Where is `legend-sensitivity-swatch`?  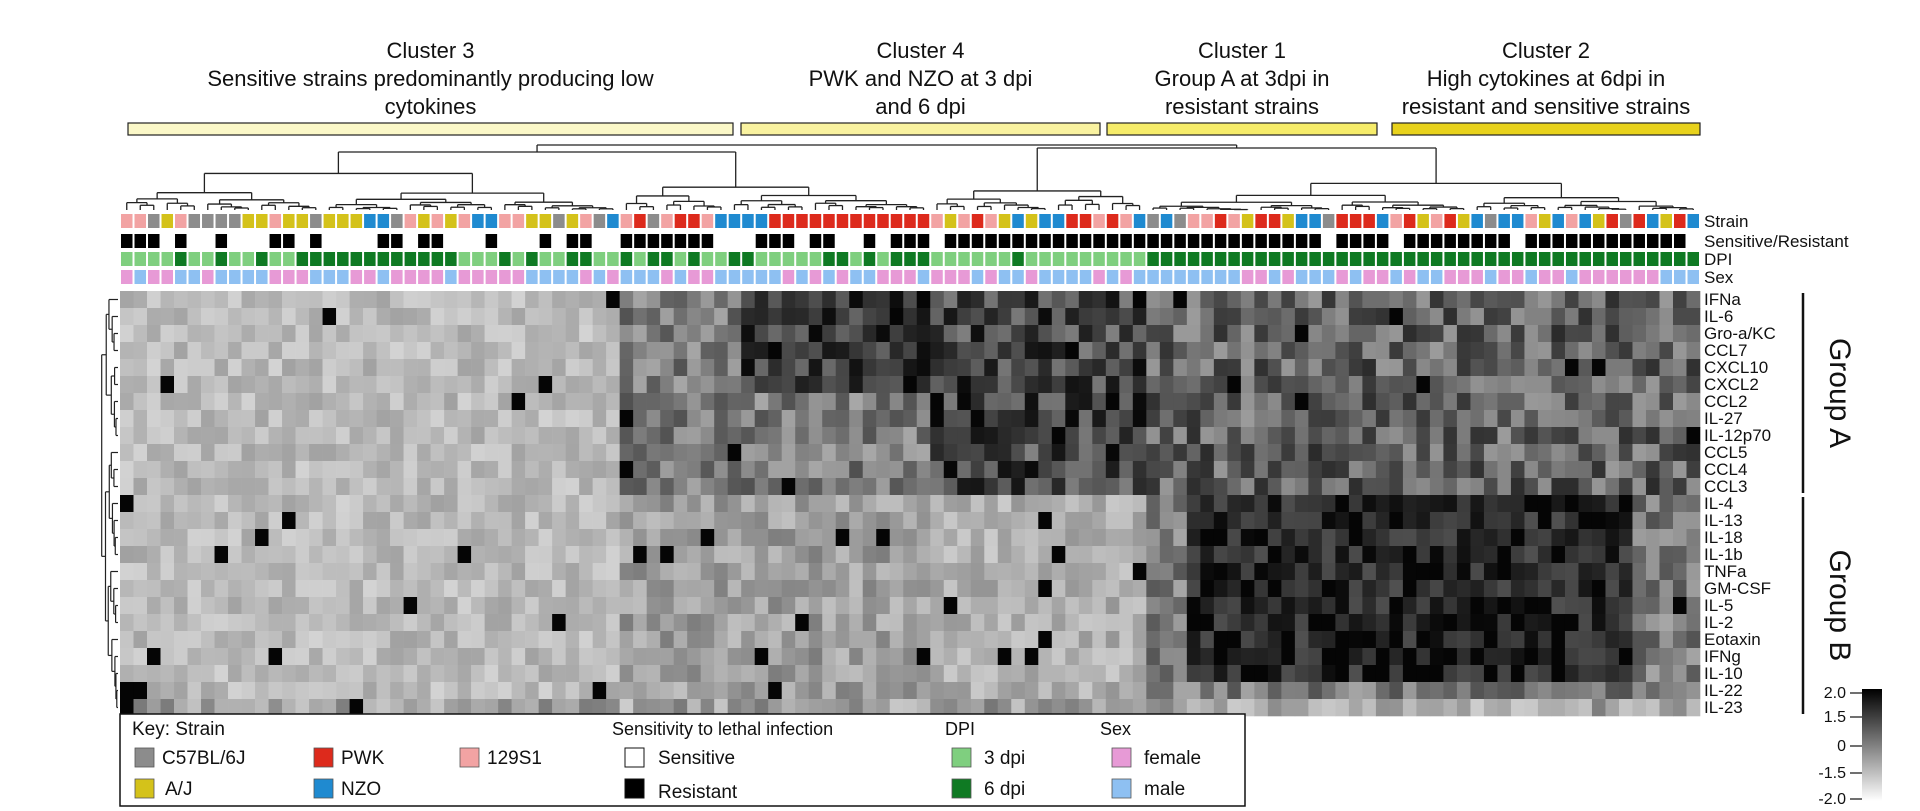 legend-sensitivity-swatch is located at coordinates (634, 788).